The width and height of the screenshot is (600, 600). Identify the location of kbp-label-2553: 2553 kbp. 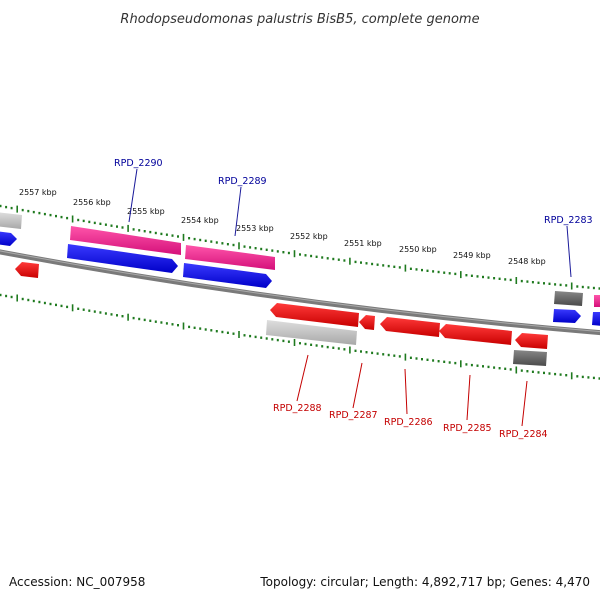
(255, 228).